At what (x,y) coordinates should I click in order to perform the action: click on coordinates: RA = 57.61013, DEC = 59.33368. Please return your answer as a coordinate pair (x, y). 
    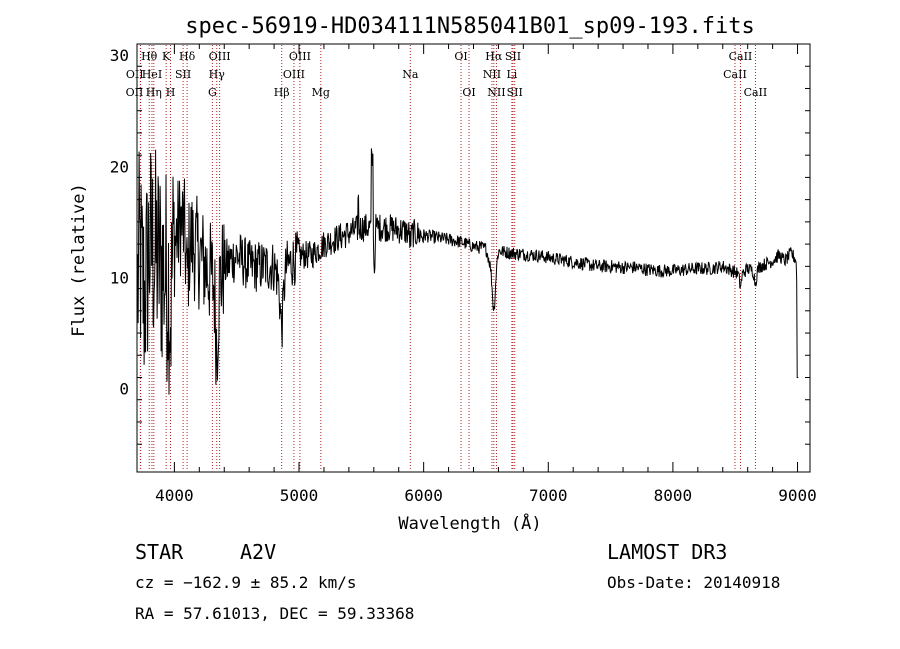
    Looking at the image, I should click on (274, 613).